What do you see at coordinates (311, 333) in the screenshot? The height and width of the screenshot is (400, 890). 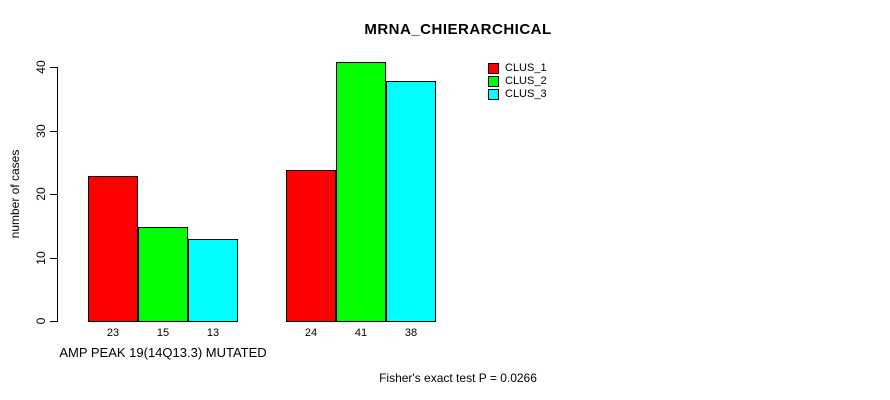 I see `bar-value-label: 24` at bounding box center [311, 333].